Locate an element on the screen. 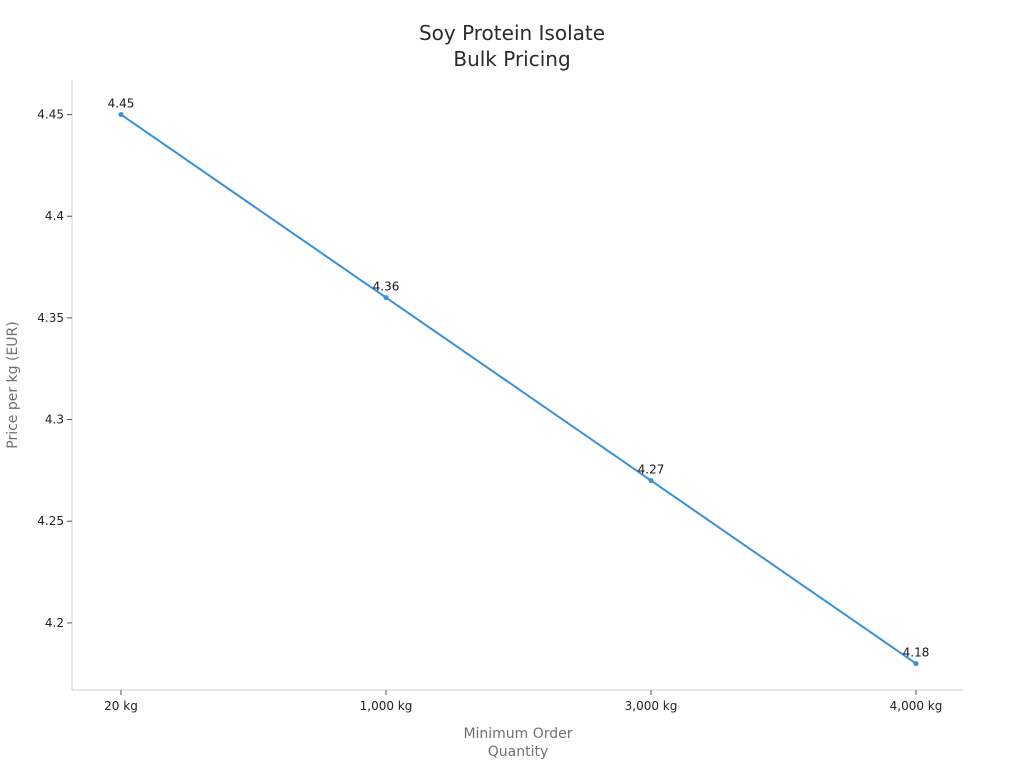 This screenshot has height=772, width=1024. y-tick-label: 4.25 is located at coordinates (50, 521).